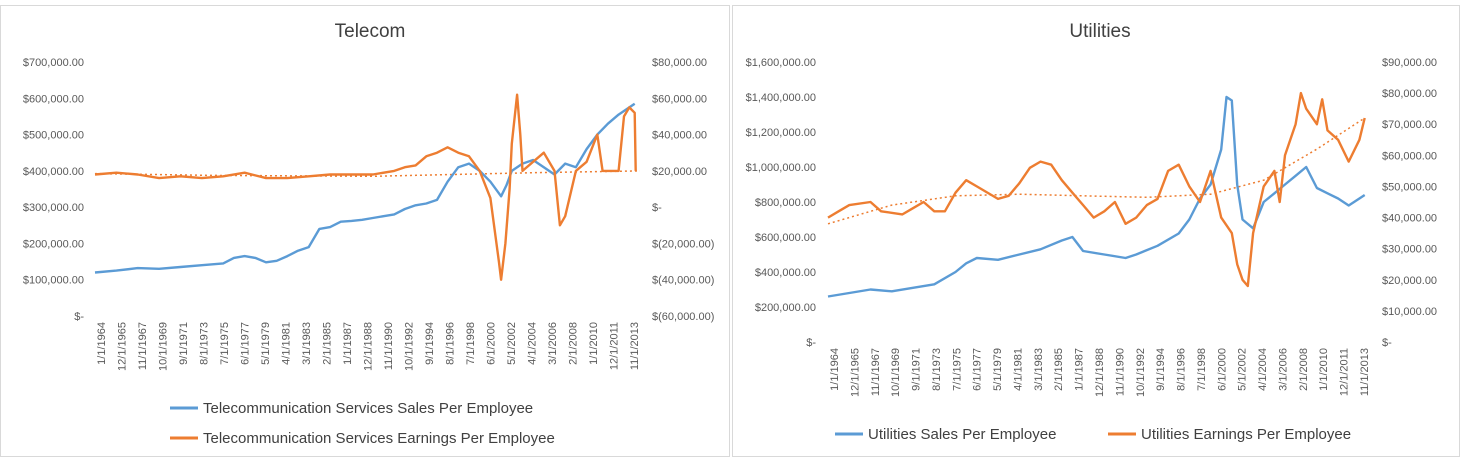 The width and height of the screenshot is (1464, 464). Describe the element at coordinates (1409, 312) in the screenshot. I see `y-right-tick-label: $10,000.00` at that location.